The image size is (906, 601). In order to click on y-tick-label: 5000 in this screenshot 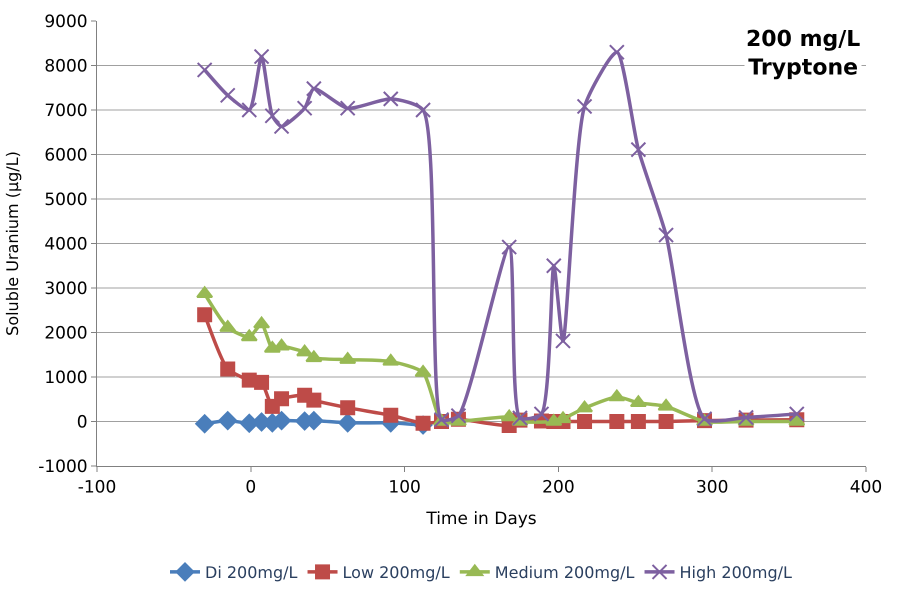, I will do `click(66, 200)`.